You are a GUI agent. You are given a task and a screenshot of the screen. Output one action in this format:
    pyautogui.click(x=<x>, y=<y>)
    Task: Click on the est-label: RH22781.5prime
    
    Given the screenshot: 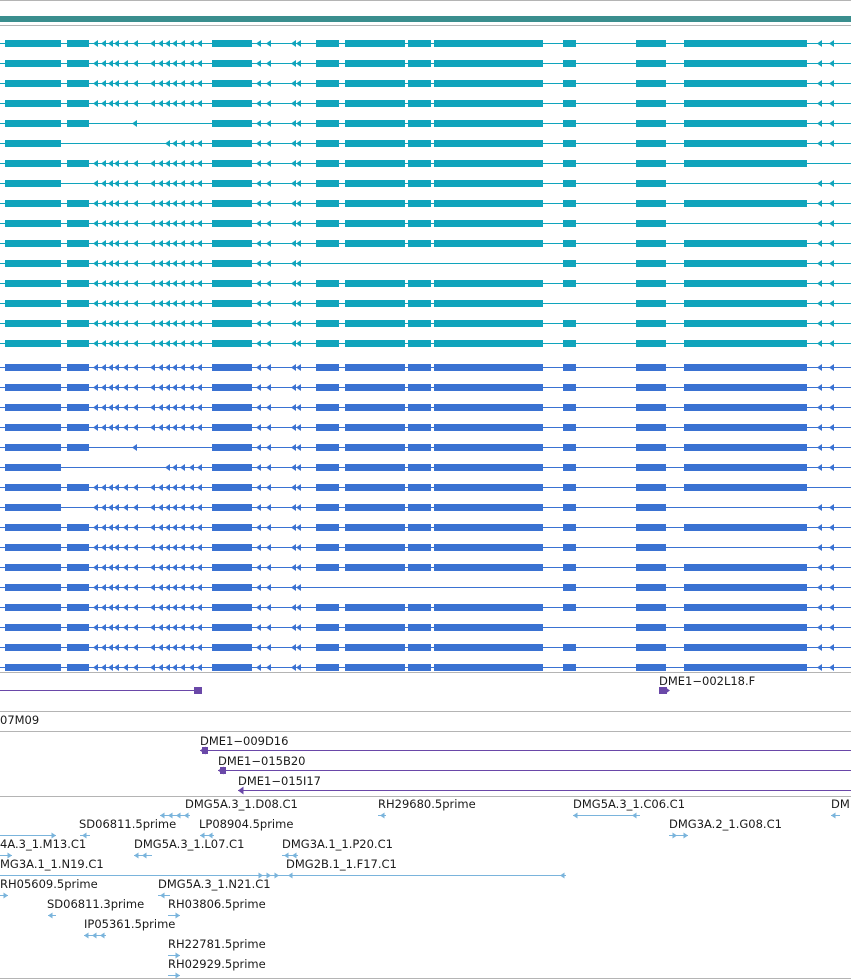 What is the action you would take?
    pyautogui.click(x=217, y=944)
    